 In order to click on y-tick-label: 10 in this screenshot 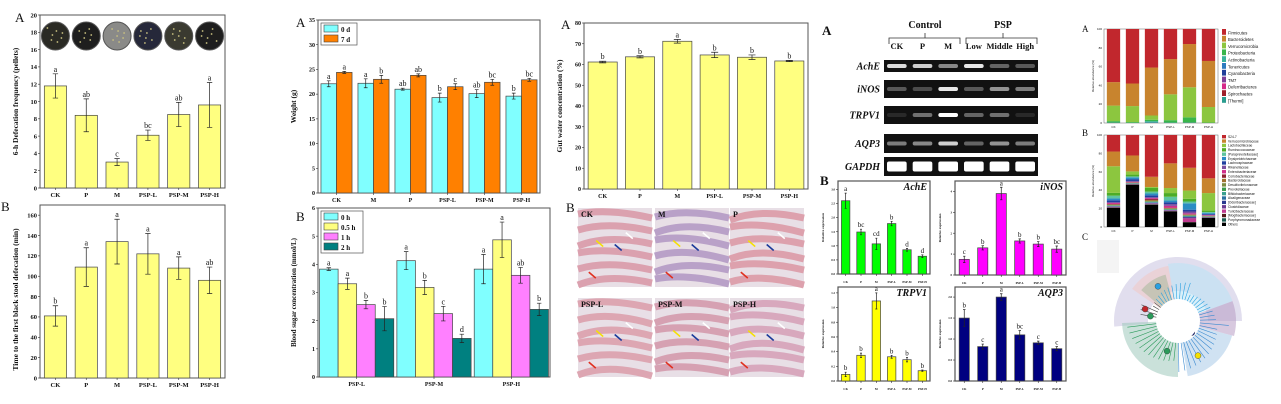, I will do `click(34, 102)`.